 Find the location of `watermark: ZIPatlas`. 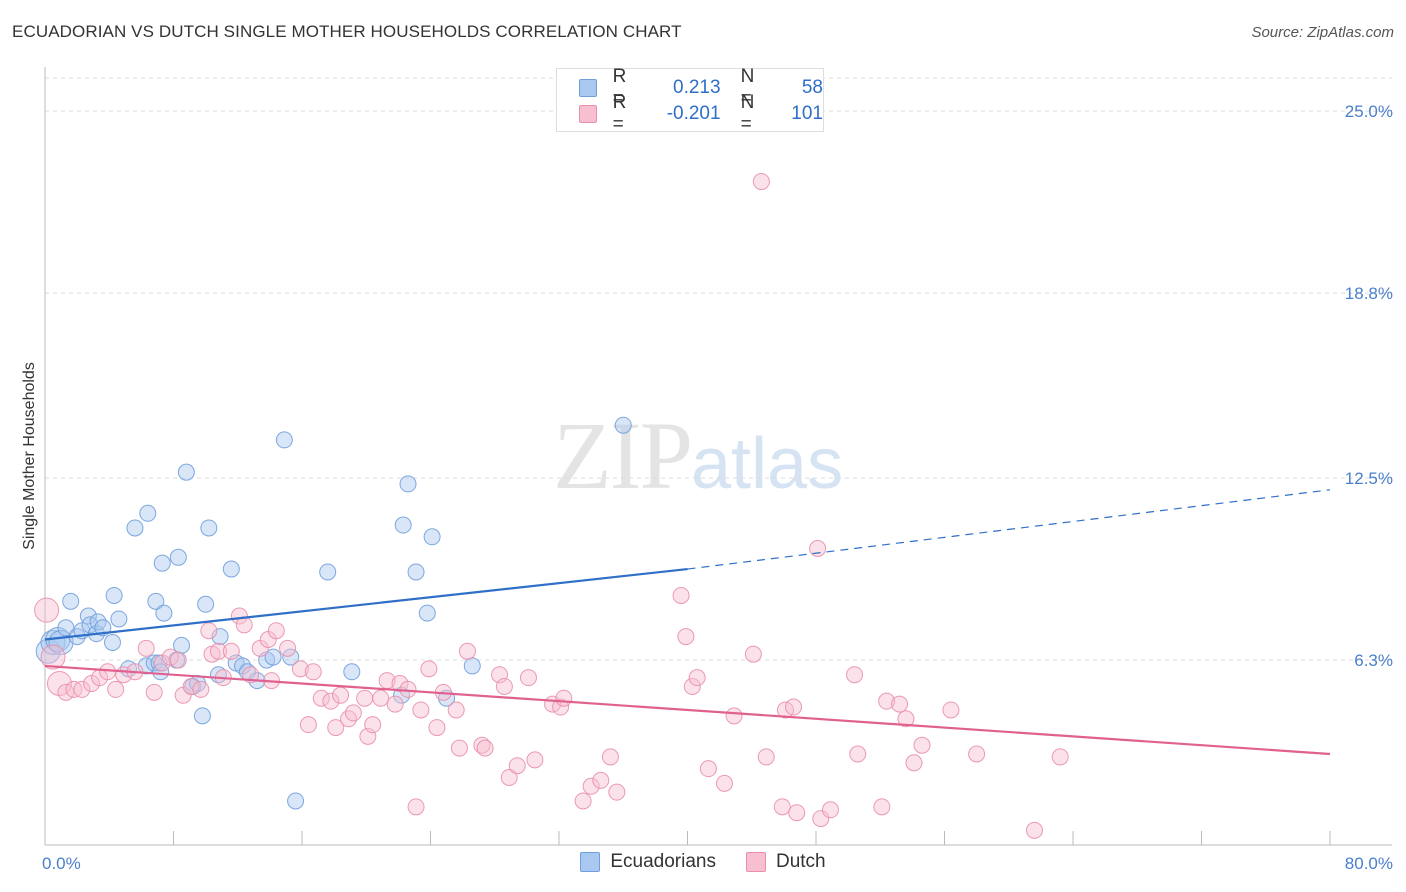

watermark: ZIPatlas is located at coordinates (698, 455).